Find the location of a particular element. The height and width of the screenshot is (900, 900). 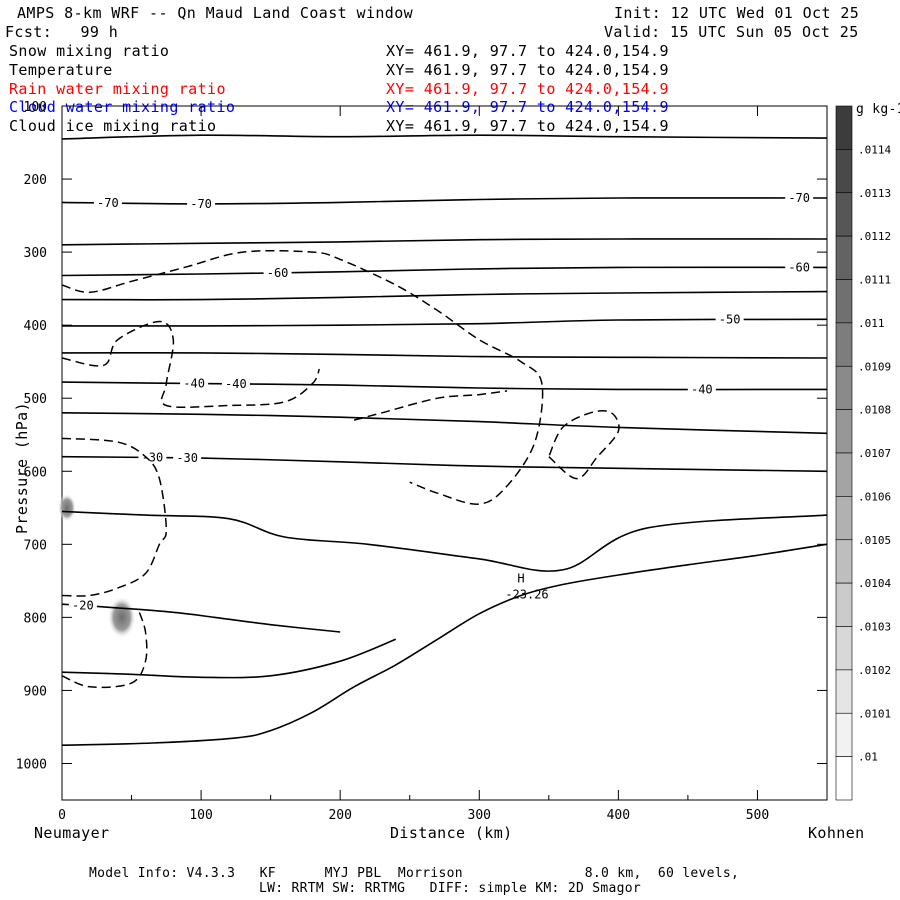

legend-cloudwater-xy: XY= 461.9, 97.7 to 424.0,154.9 is located at coordinates (527, 107).